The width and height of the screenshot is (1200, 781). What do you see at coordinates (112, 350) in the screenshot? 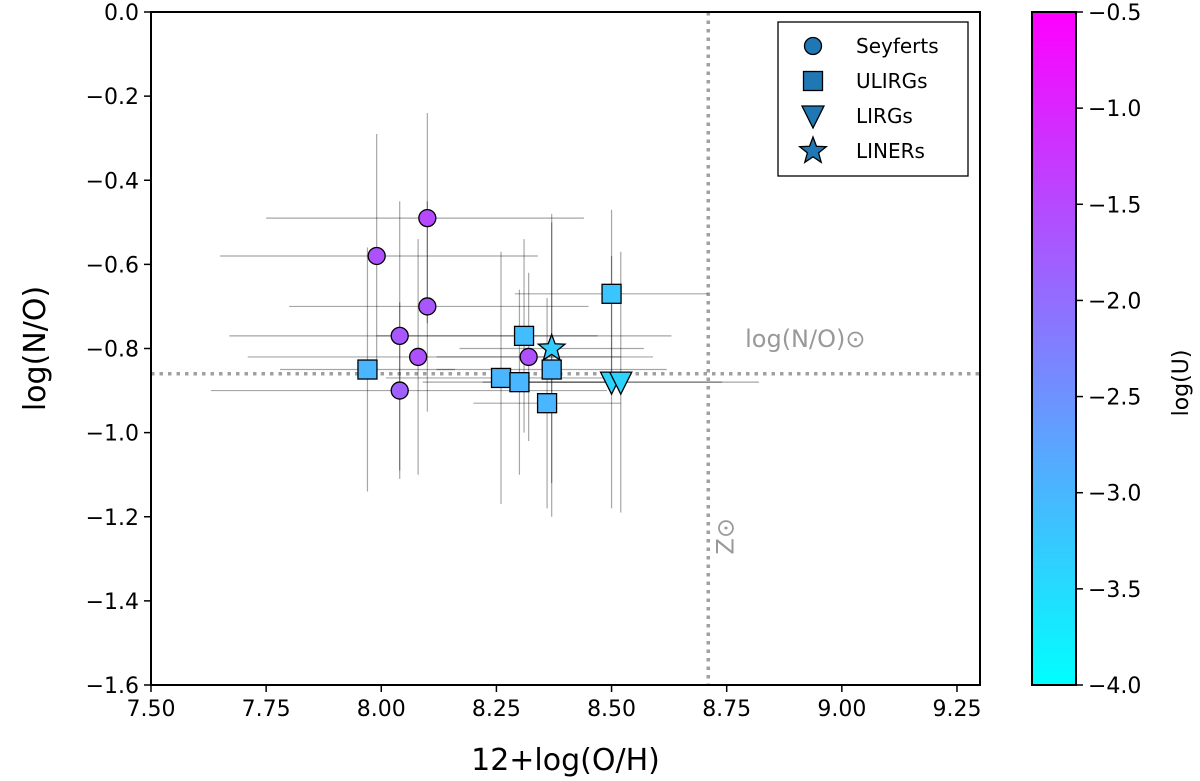
I see `y-tick-label: −0.8` at bounding box center [112, 350].